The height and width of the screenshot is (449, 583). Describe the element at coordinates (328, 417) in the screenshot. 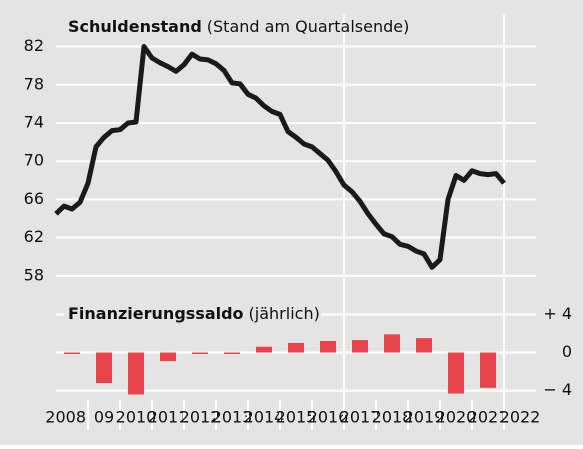

I see `x-tick-label: 2016` at that location.